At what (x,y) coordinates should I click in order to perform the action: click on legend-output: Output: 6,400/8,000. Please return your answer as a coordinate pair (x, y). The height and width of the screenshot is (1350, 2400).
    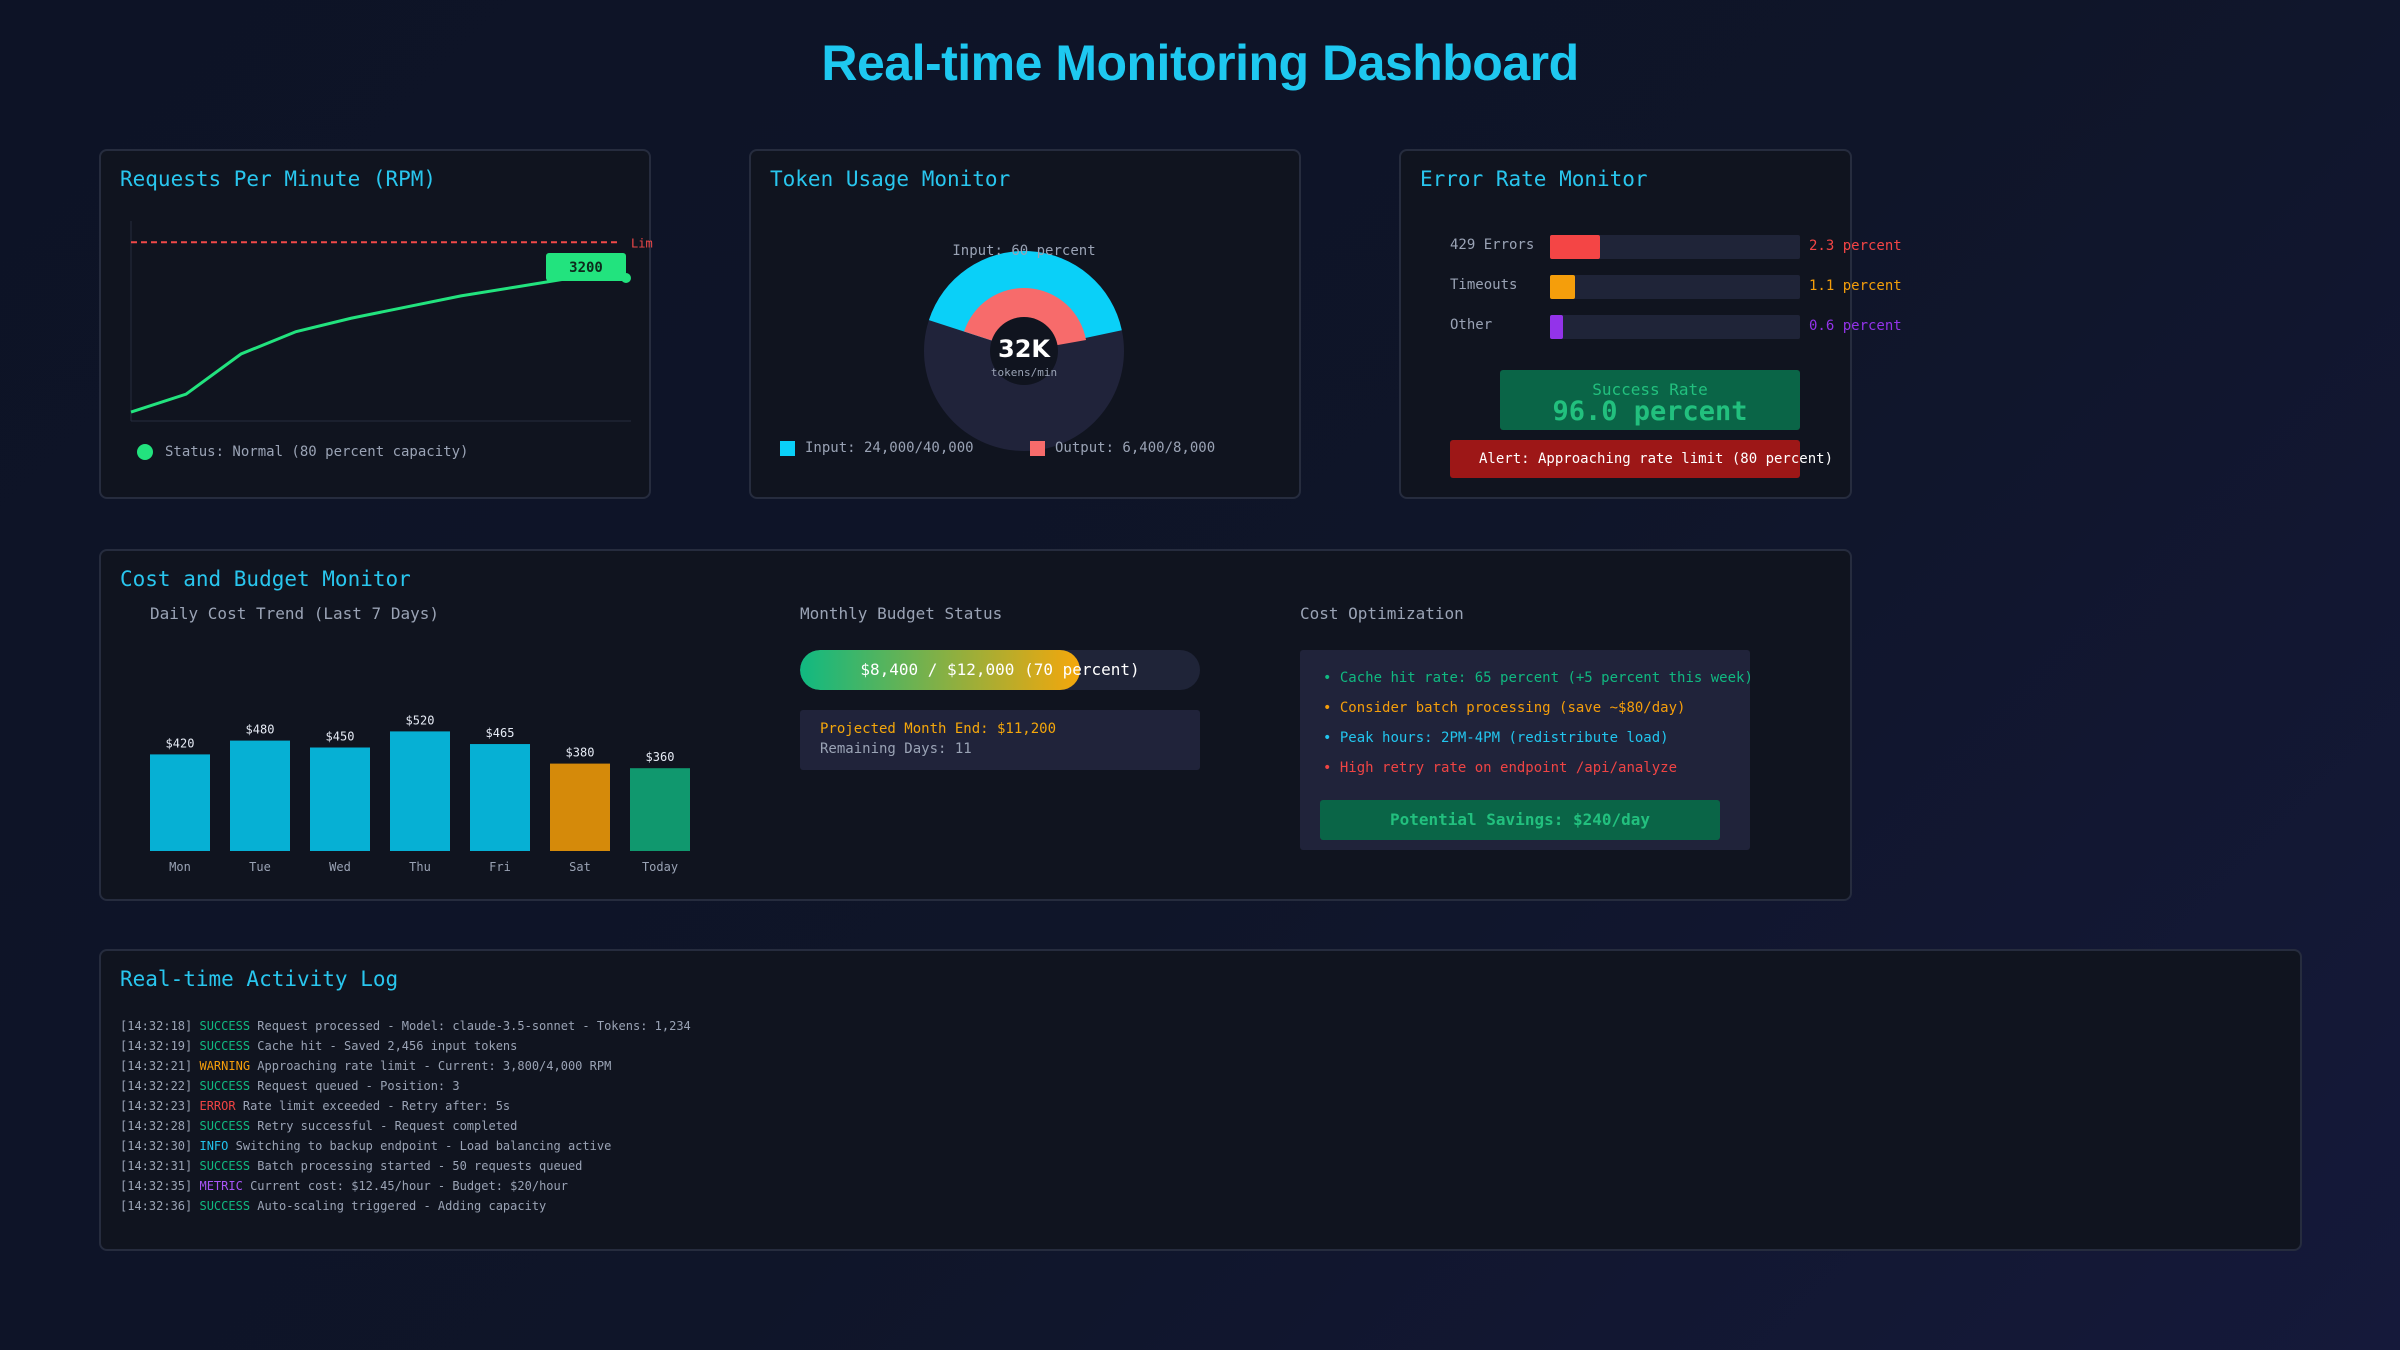
    Looking at the image, I should click on (1122, 448).